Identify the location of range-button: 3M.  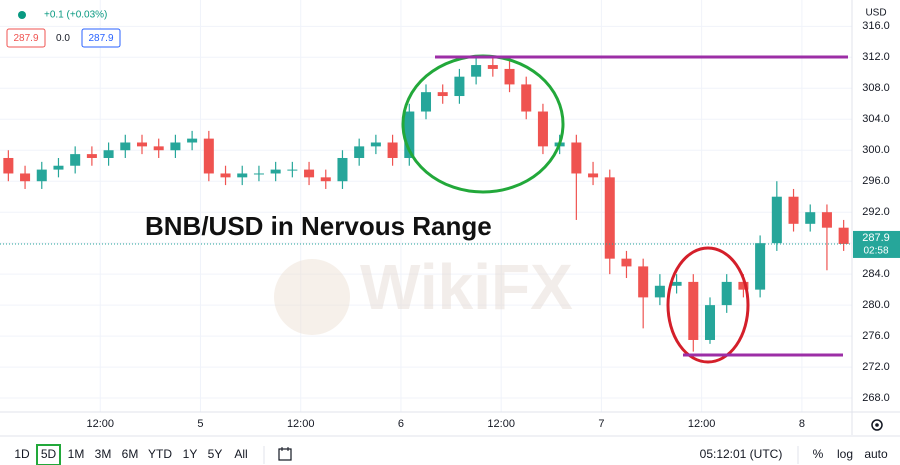
(103, 454).